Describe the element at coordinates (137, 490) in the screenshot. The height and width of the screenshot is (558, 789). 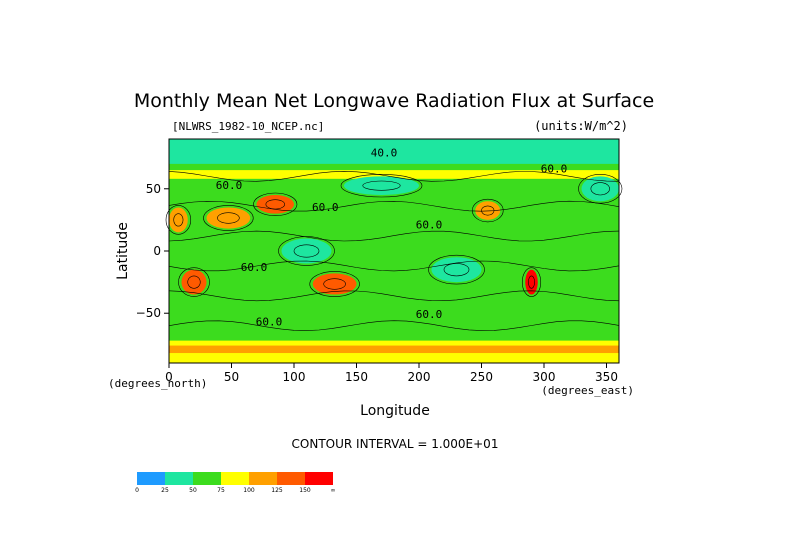
I see `colorbar-label: 0` at that location.